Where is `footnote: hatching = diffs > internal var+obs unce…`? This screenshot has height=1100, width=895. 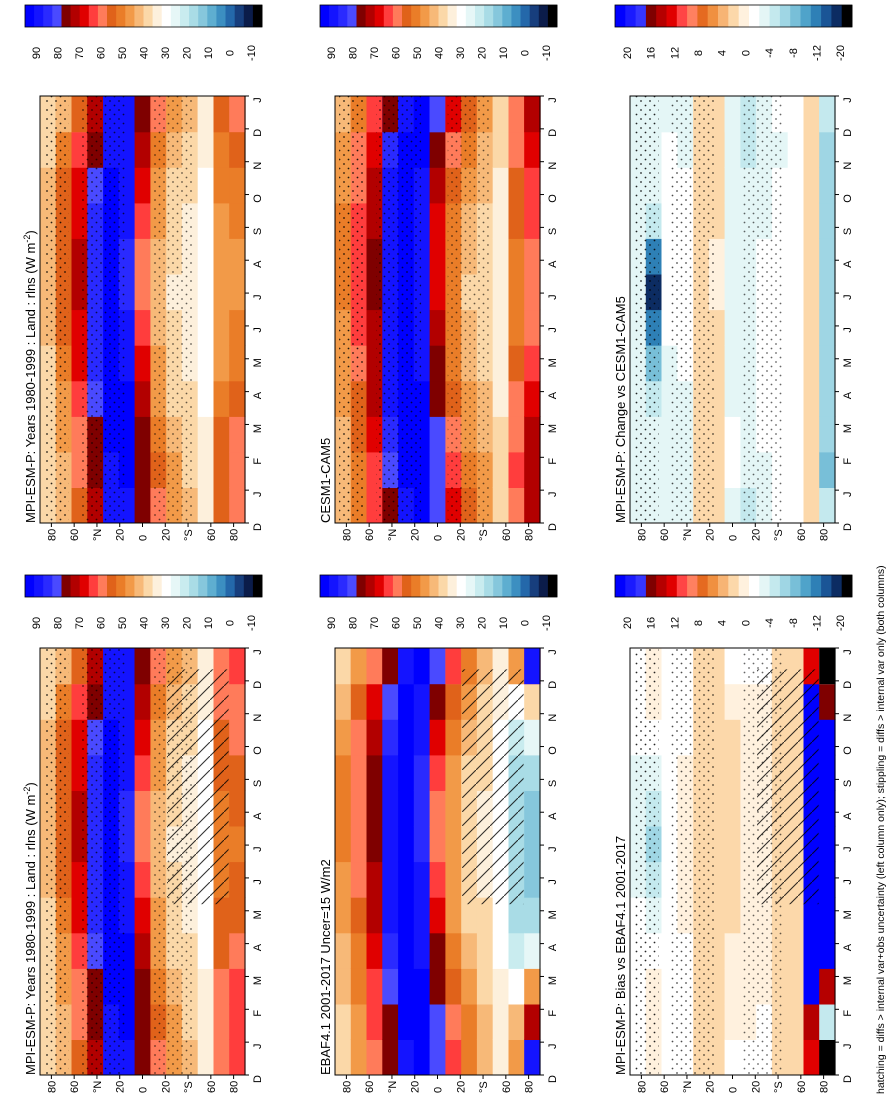 footnote: hatching = diffs > internal var+obs unce… is located at coordinates (881, 829).